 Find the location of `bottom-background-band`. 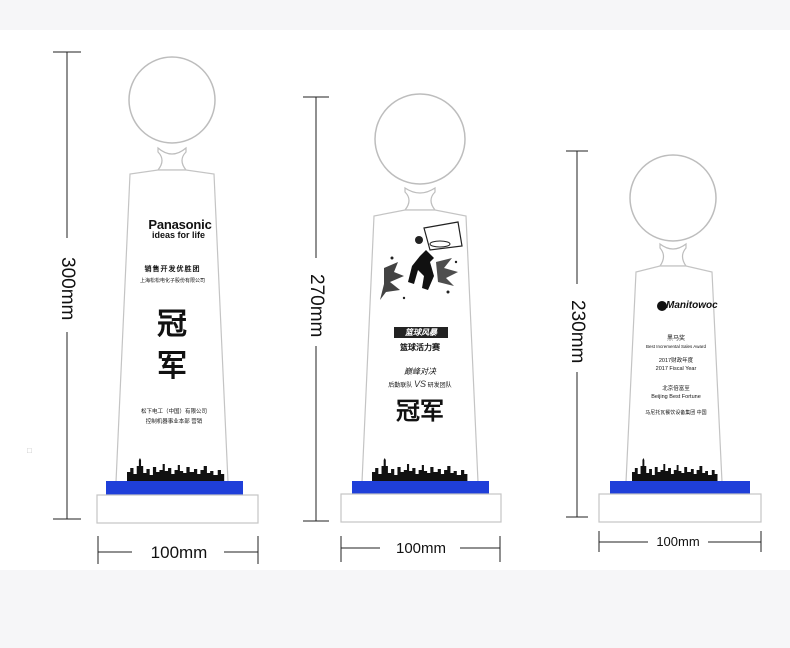

bottom-background-band is located at coordinates (395, 609).